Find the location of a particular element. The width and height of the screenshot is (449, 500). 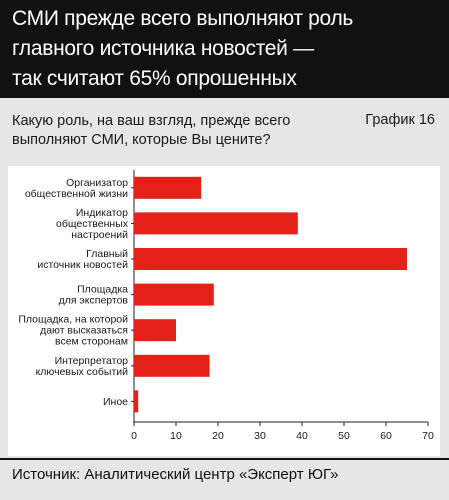

category-label-4-2: всем сторонам is located at coordinates (91, 342).